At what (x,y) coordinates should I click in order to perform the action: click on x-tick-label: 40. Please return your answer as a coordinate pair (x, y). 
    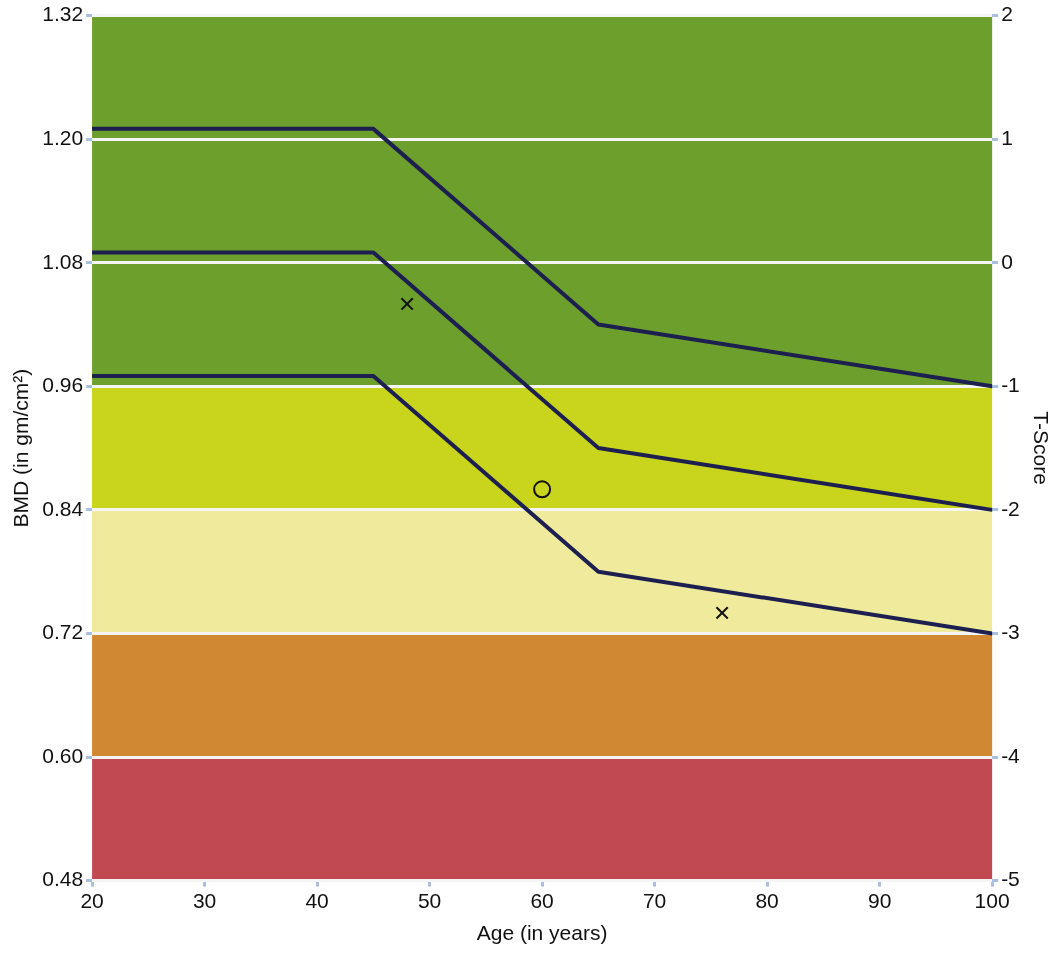
    Looking at the image, I should click on (317, 900).